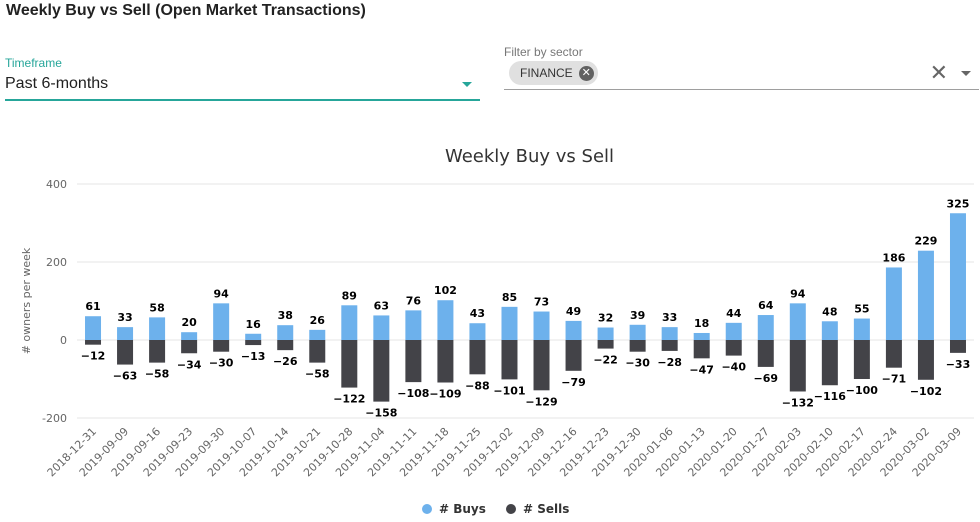 This screenshot has width=980, height=522. Describe the element at coordinates (669, 317) in the screenshot. I see `buy-data-label: 33` at that location.